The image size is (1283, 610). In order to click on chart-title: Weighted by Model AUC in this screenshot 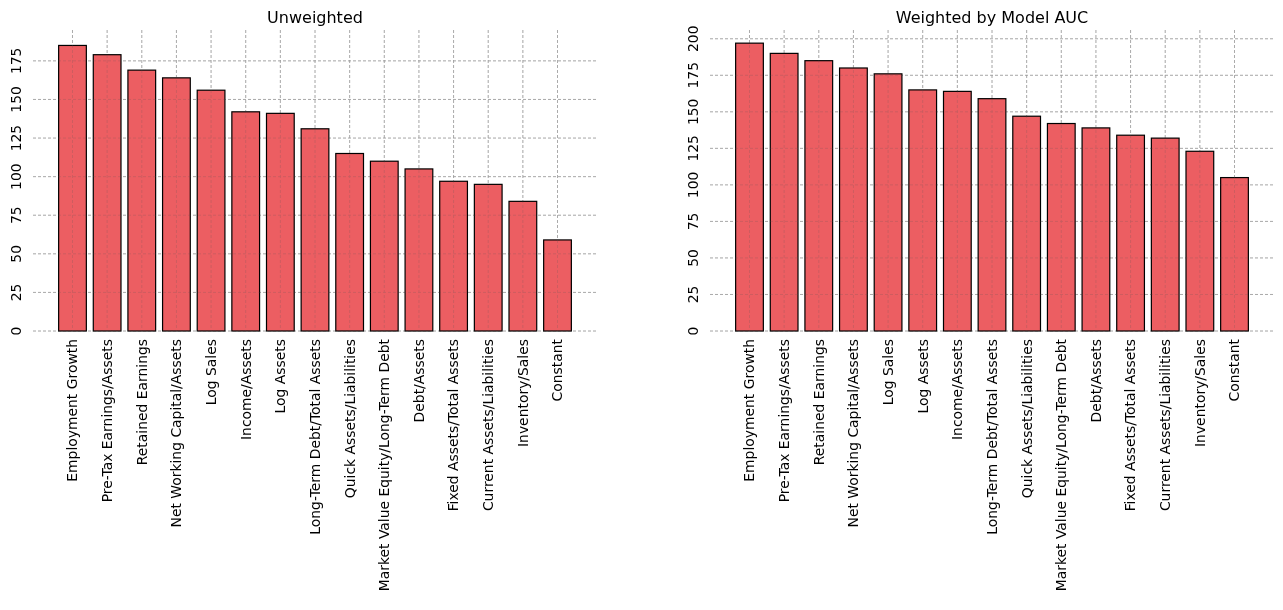, I will do `click(992, 17)`.